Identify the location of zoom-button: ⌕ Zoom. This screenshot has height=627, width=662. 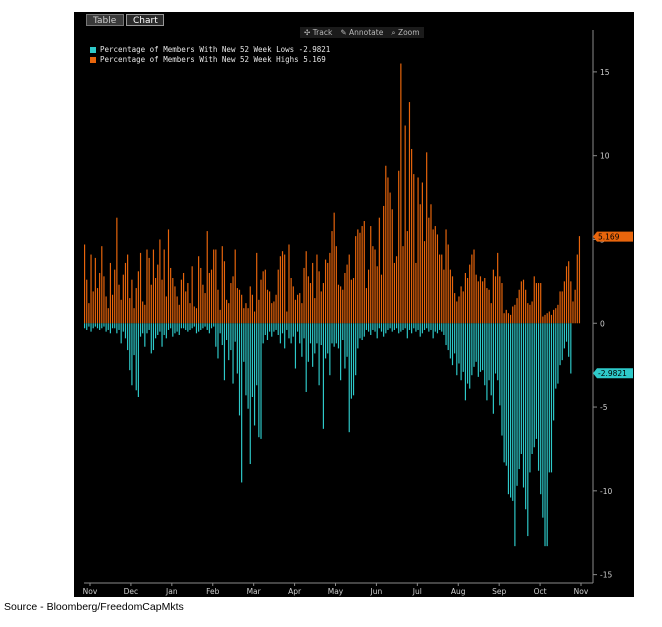
(405, 32).